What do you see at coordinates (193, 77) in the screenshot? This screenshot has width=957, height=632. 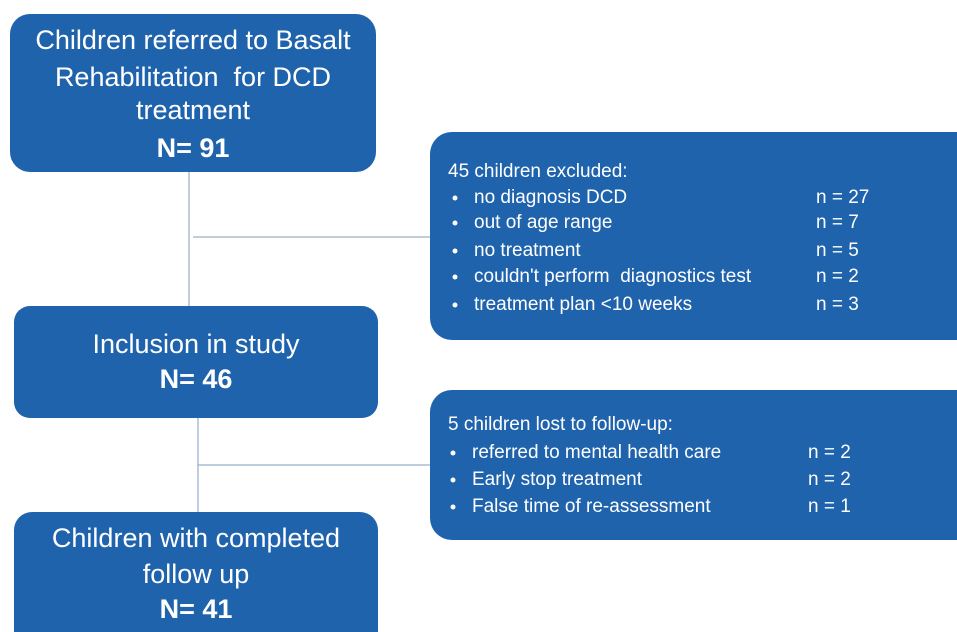 I see `node-label: Rehabilitation for DCD` at bounding box center [193, 77].